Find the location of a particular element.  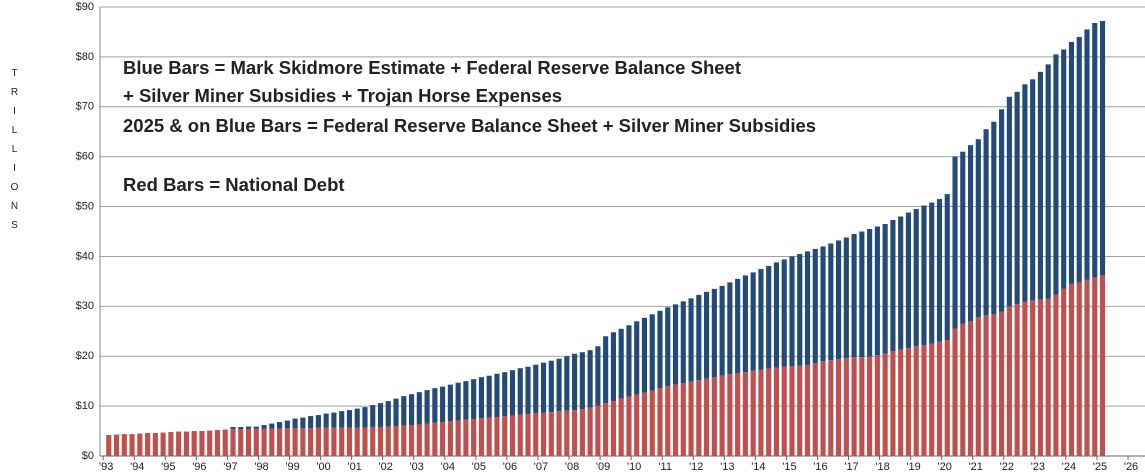

y-tick-label: $0 is located at coordinates (88, 456).